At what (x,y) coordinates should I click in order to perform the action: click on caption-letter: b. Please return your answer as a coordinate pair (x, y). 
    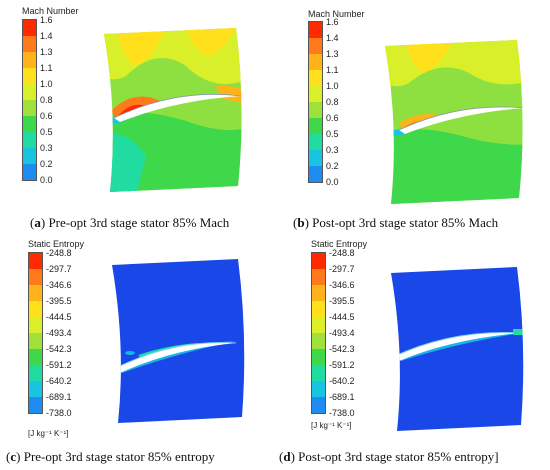
    Looking at the image, I should click on (301, 222).